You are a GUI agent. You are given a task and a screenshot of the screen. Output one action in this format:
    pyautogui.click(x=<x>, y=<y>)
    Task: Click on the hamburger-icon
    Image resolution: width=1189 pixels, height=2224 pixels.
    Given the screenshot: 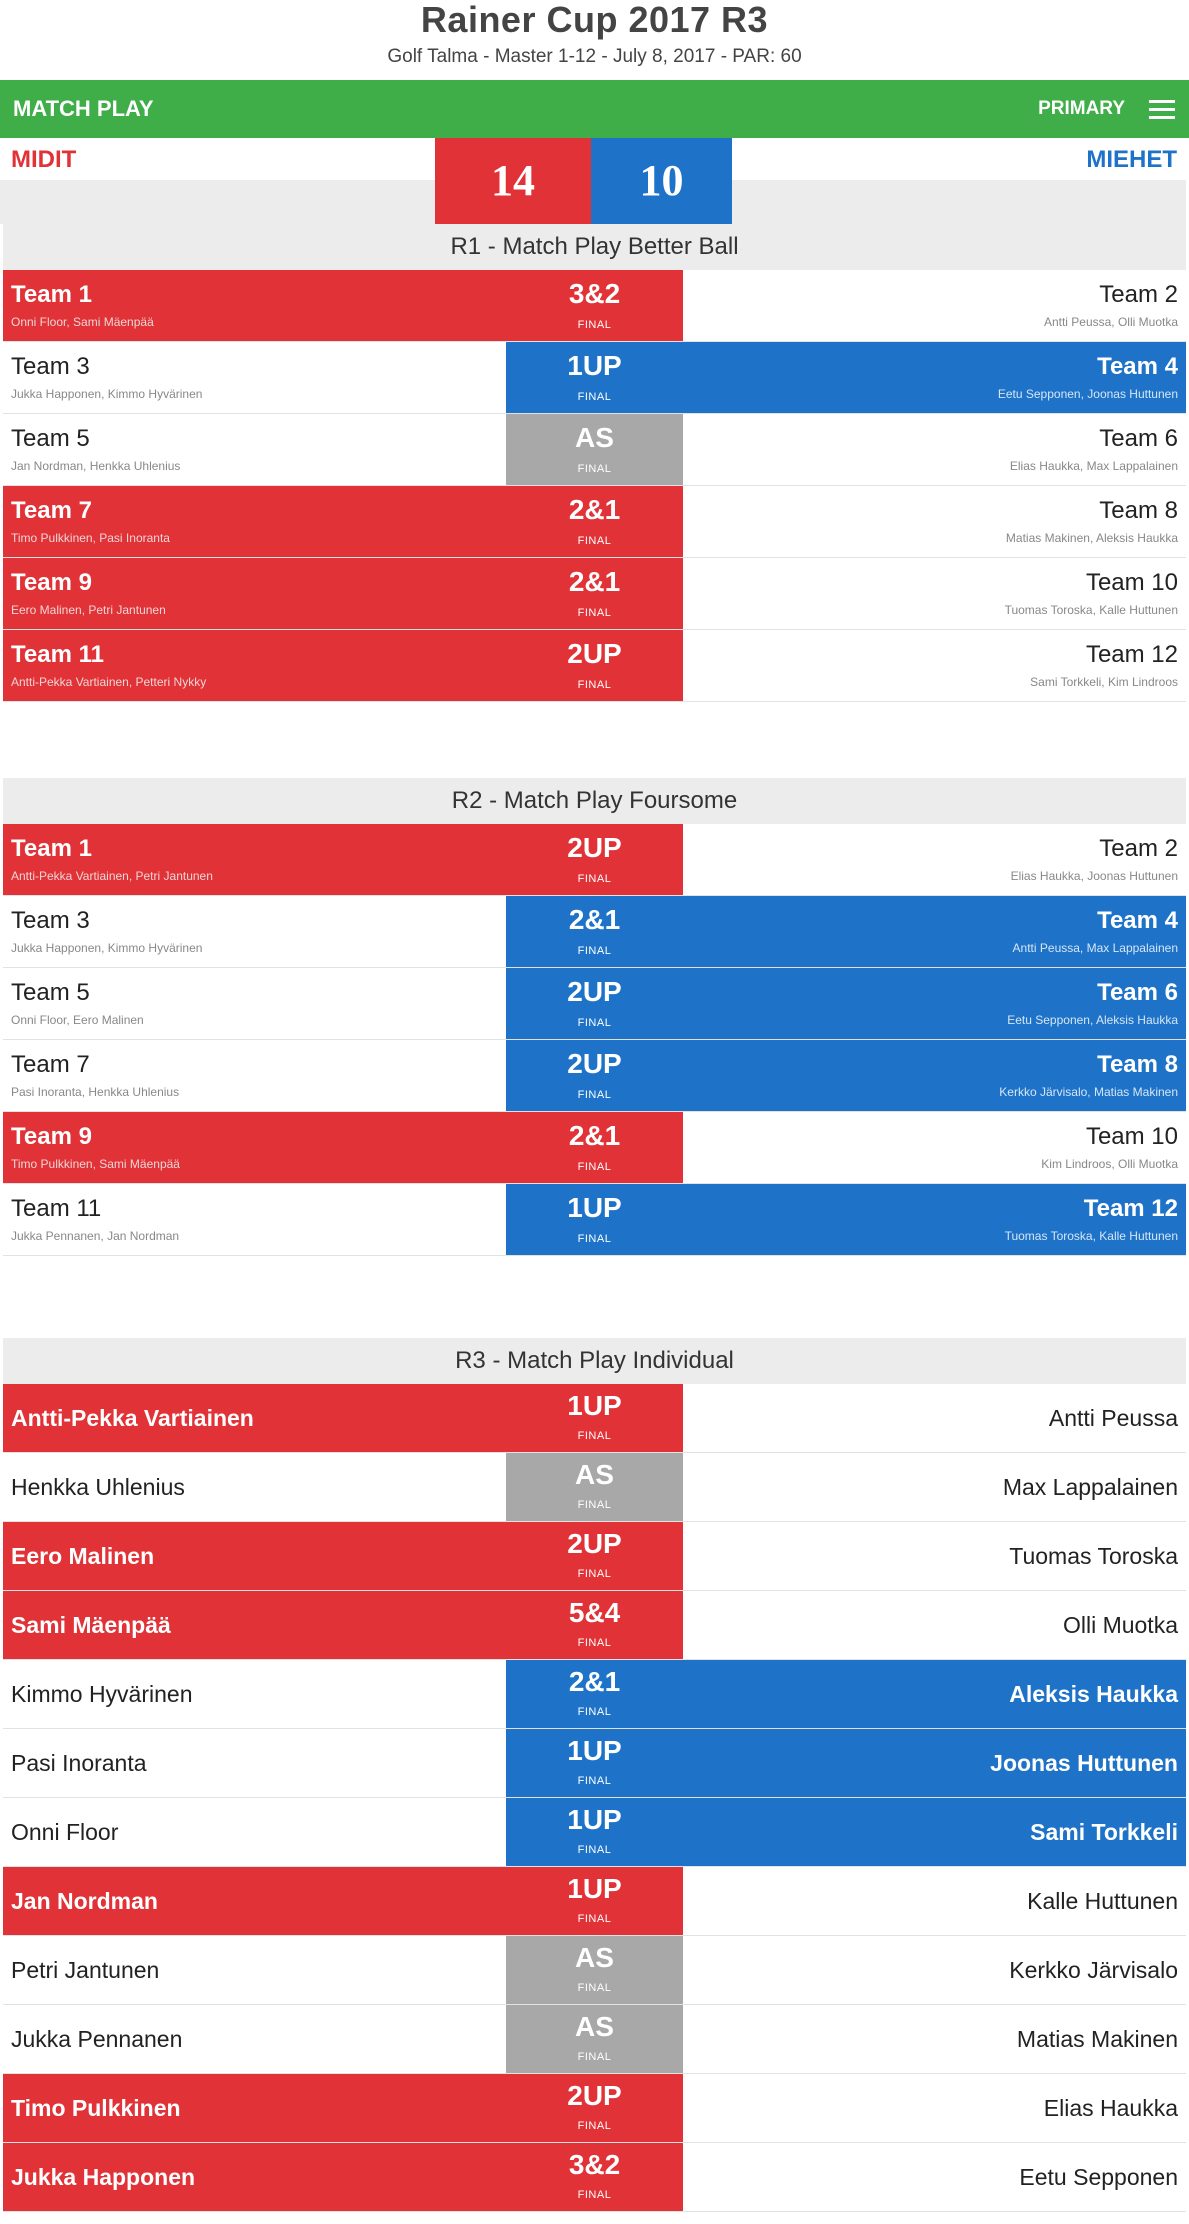 What is the action you would take?
    pyautogui.click(x=1162, y=109)
    